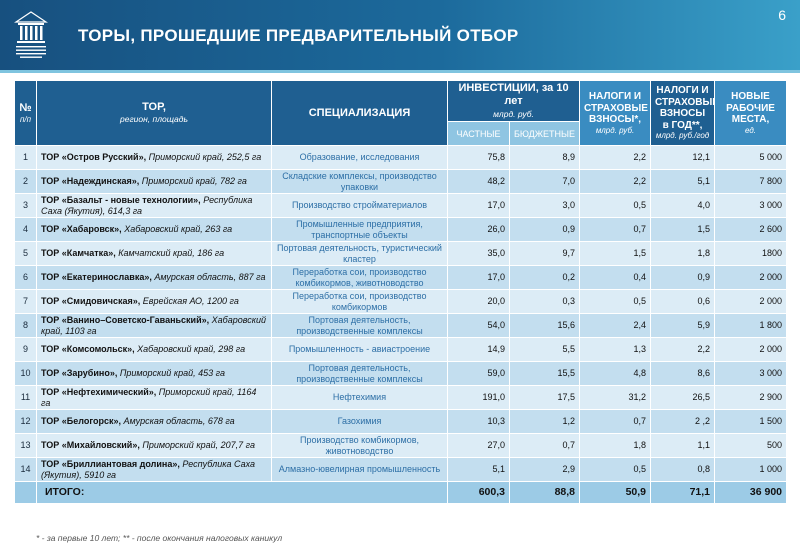  I want to click on taxes-value: 2,4, so click(615, 325).